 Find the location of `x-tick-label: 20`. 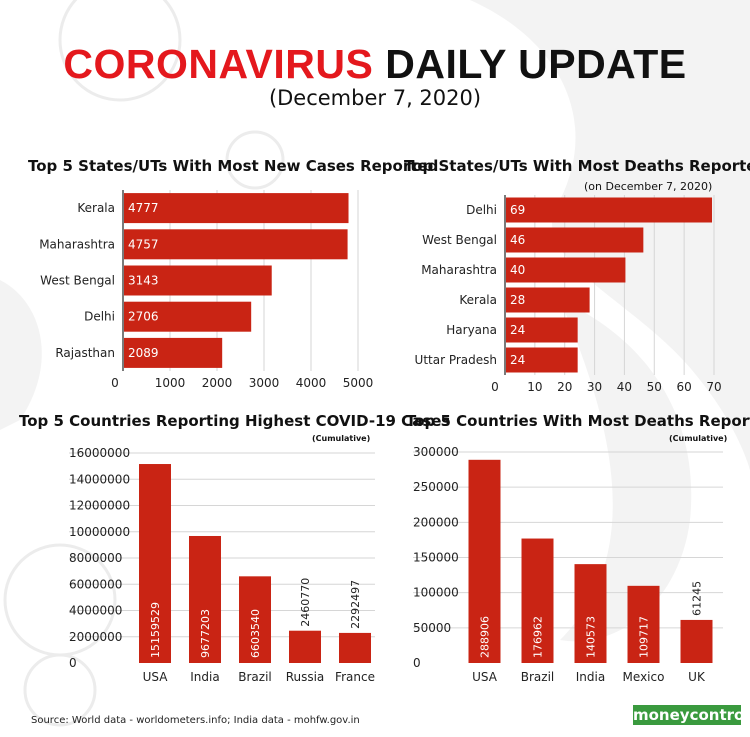

x-tick-label: 20 is located at coordinates (564, 387).